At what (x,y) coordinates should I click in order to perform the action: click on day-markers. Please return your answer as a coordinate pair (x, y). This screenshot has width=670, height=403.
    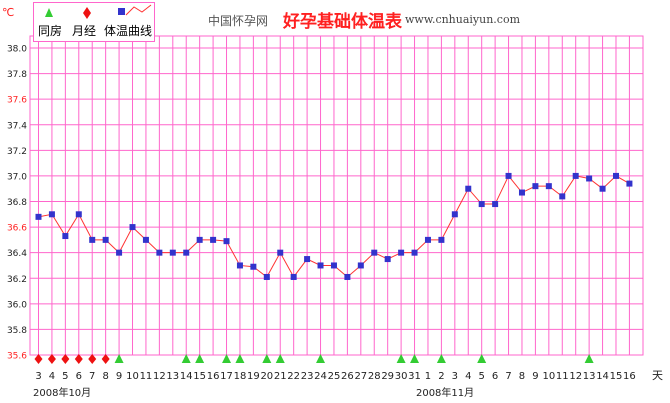
    Looking at the image, I should click on (314, 359).